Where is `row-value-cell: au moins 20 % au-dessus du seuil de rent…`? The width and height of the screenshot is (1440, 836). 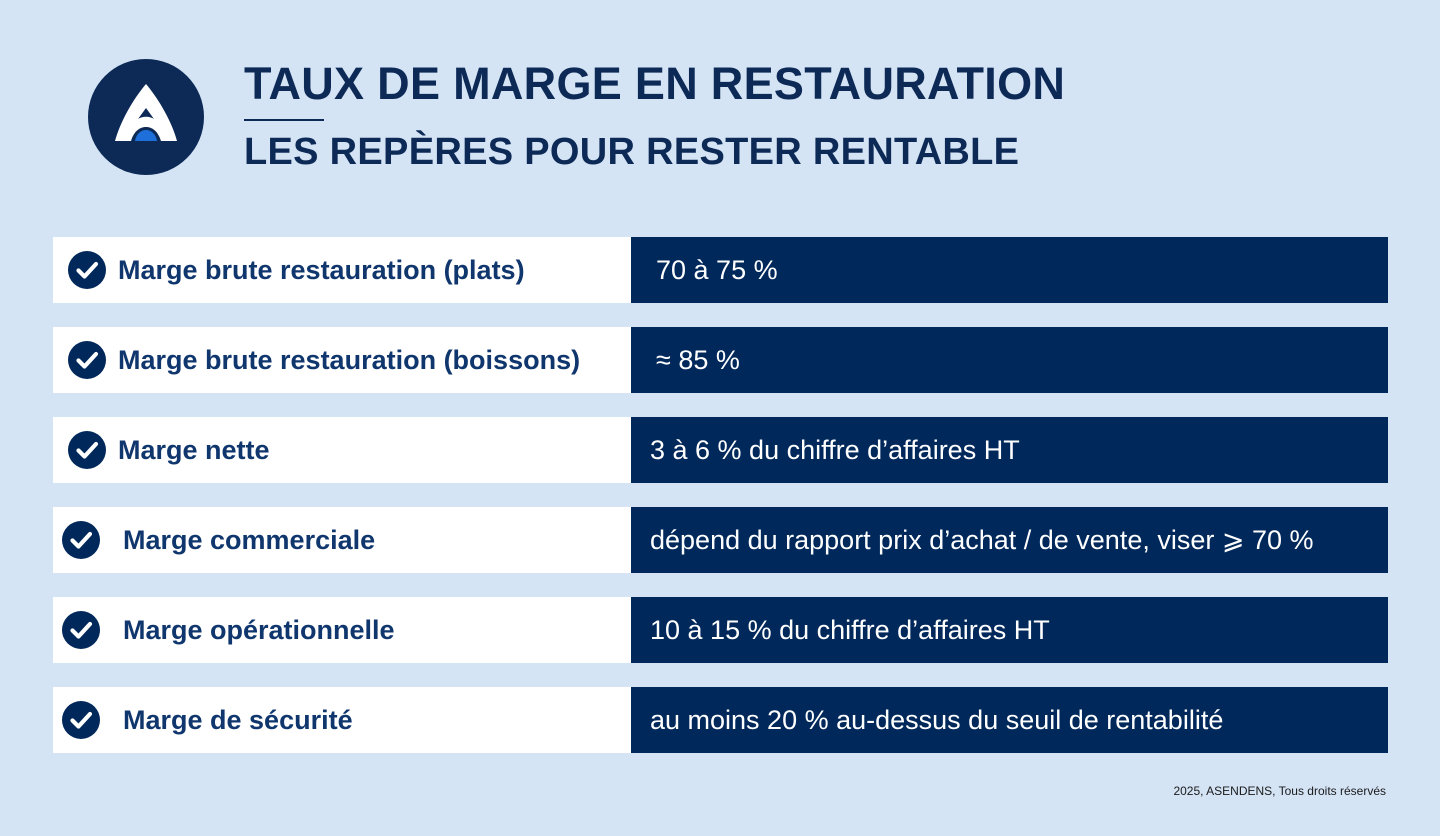
row-value-cell: au moins 20 % au-dessus du seuil de rent… is located at coordinates (1009, 720).